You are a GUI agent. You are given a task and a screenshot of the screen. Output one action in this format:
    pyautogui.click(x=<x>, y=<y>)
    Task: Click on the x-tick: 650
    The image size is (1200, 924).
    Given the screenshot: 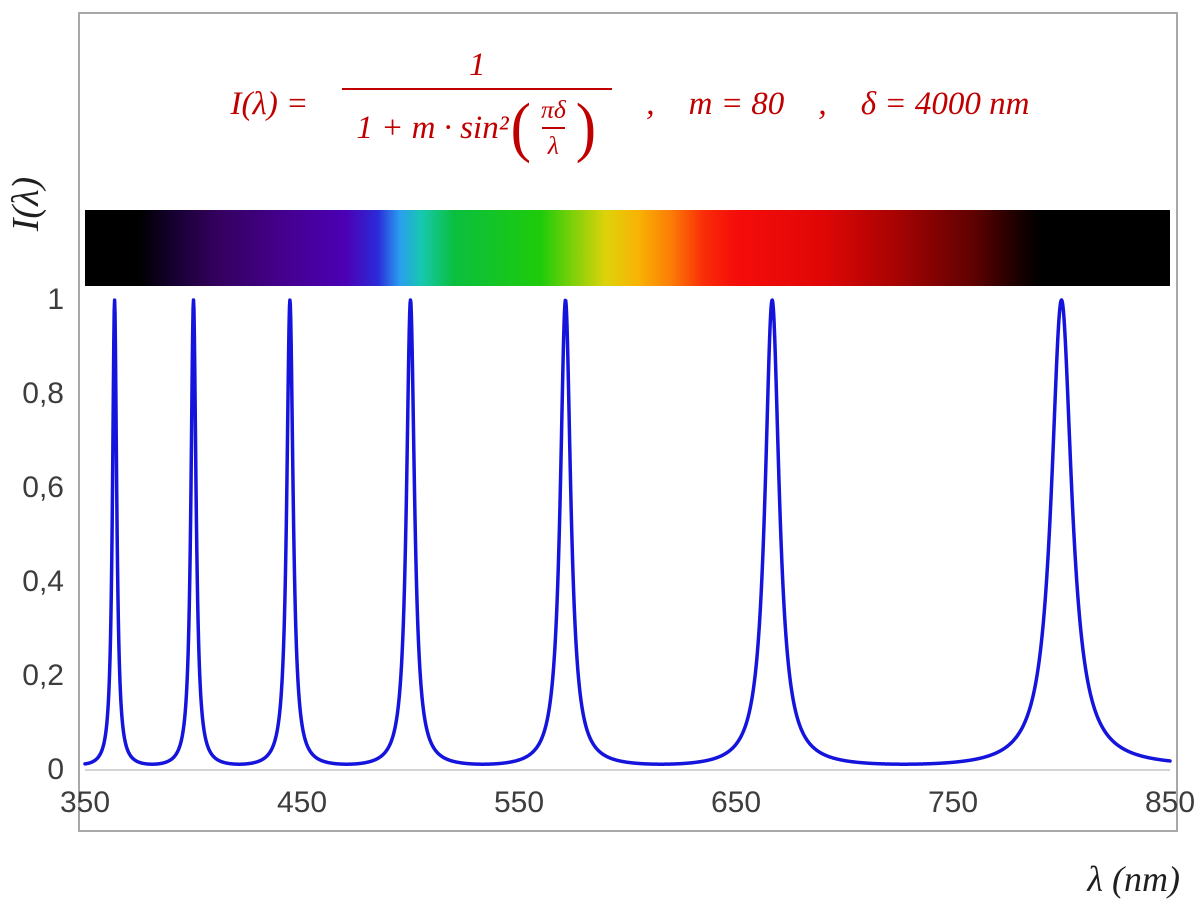 What is the action you would take?
    pyautogui.click(x=736, y=802)
    